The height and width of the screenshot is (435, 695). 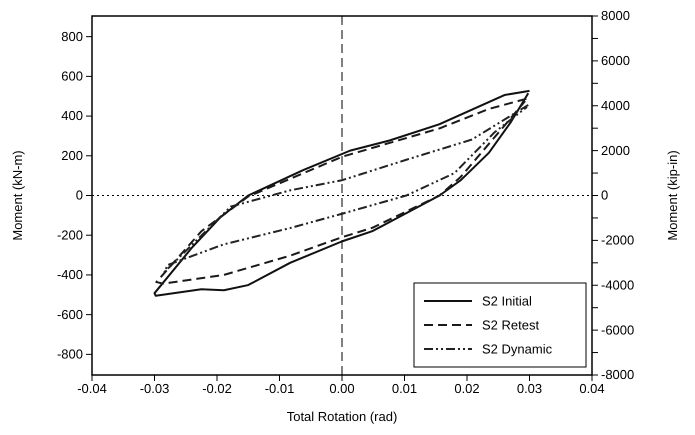 I want to click on y2-tick-label: -4000, so click(x=617, y=284).